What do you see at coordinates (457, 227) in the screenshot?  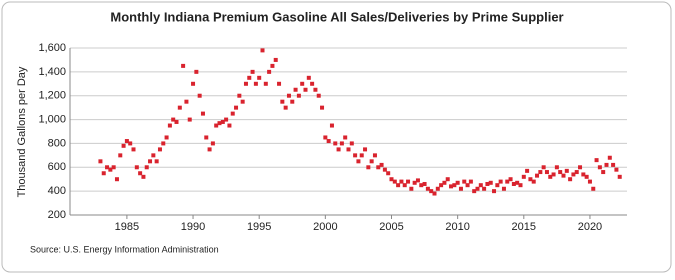 I see `x-tick-label: 2010` at bounding box center [457, 227].